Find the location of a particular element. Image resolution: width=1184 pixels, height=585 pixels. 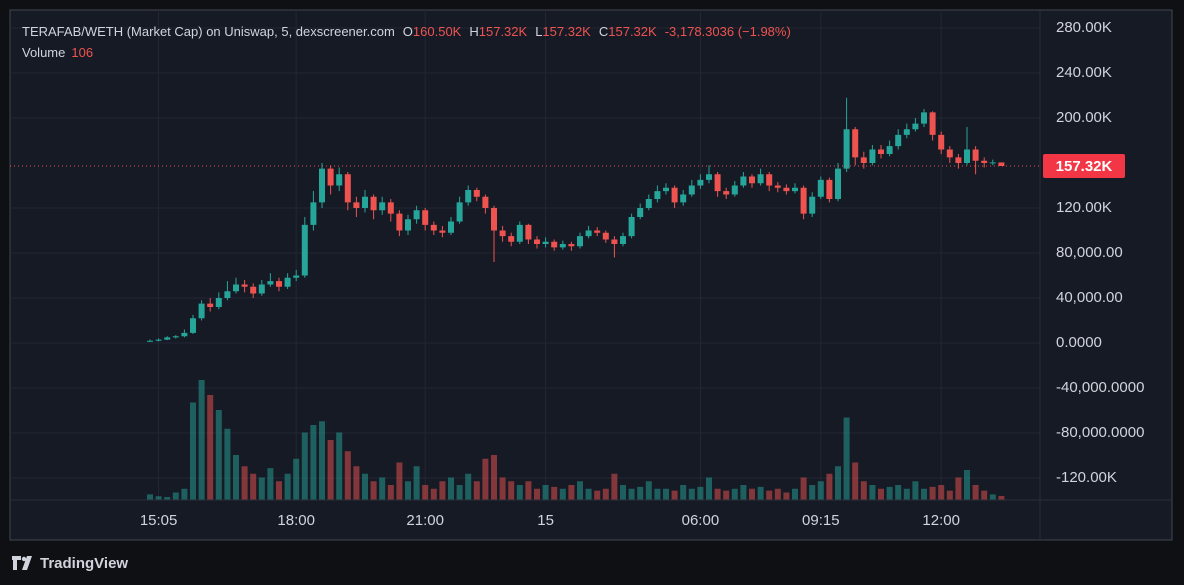

last-price-box is located at coordinates (1084, 166).